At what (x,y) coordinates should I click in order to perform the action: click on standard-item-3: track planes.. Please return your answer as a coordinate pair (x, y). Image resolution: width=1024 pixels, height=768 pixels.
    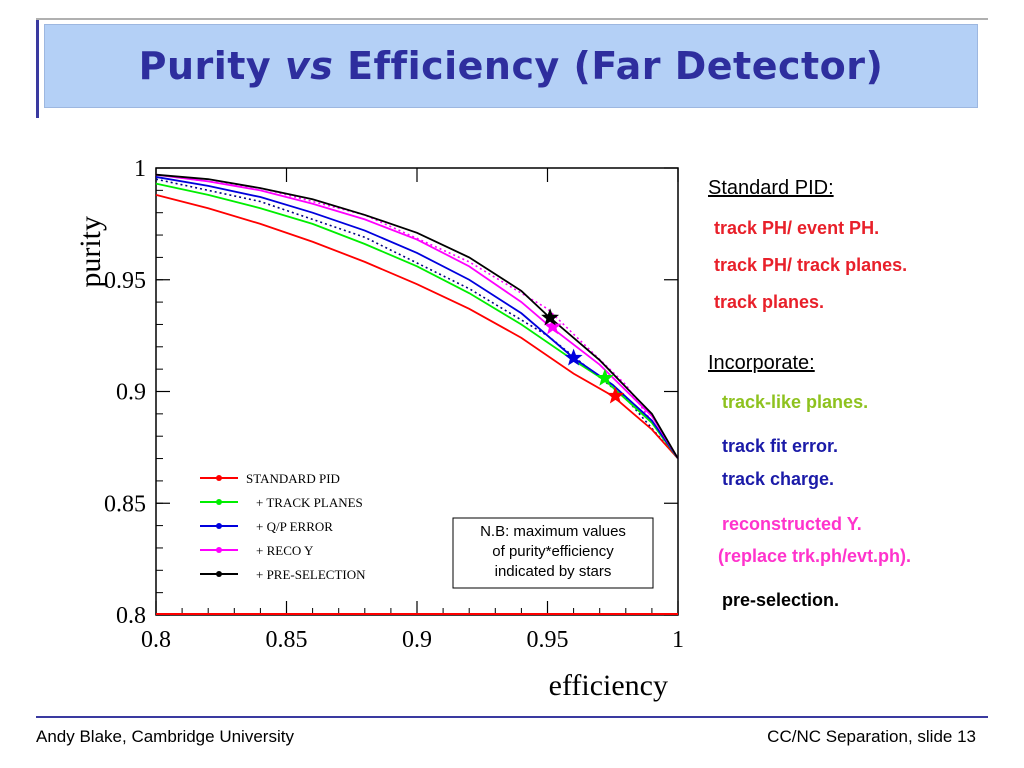
    Looking at the image, I should click on (769, 302).